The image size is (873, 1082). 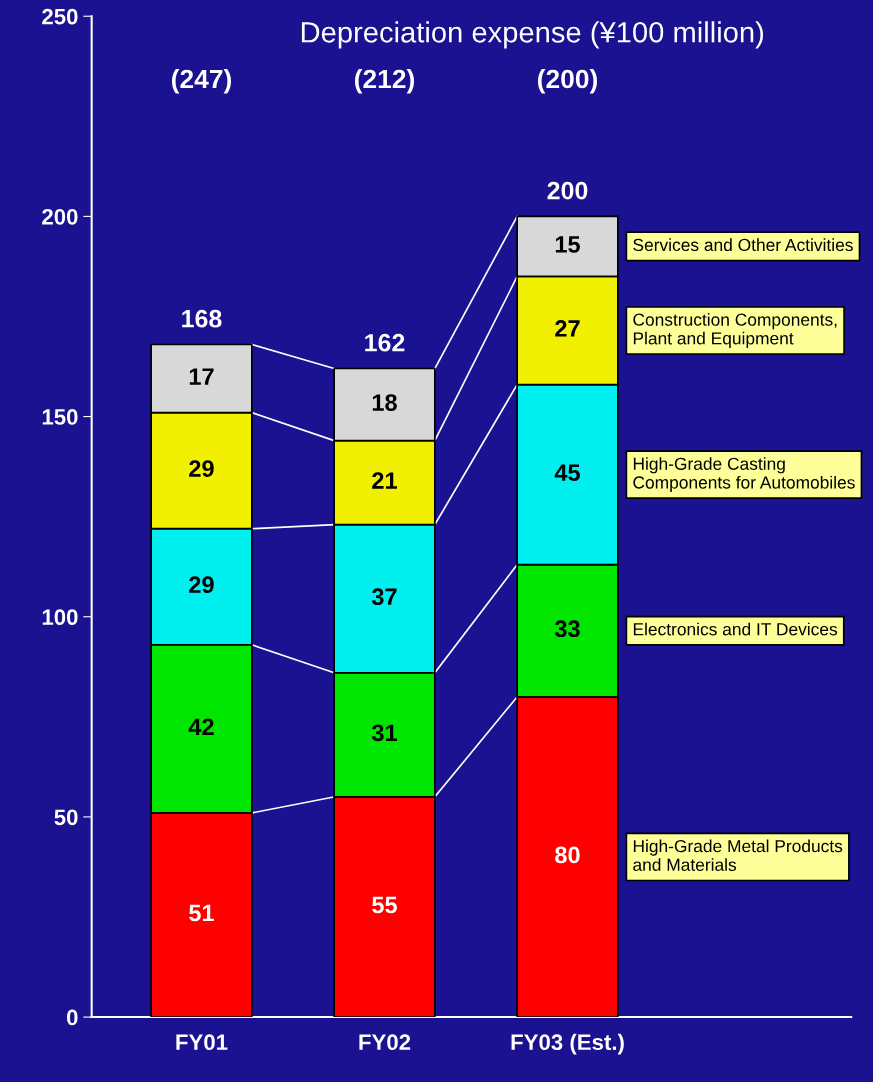 I want to click on y-tick-label: 50, so click(x=66, y=817).